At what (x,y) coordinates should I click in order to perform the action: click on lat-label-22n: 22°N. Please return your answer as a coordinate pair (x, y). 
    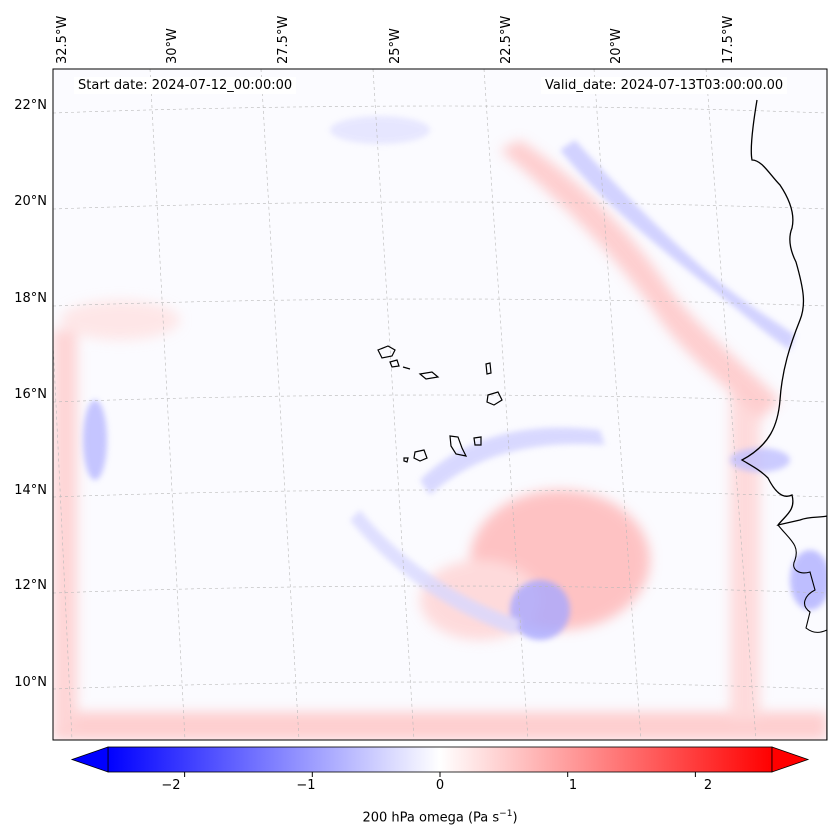
    Looking at the image, I should click on (30, 105).